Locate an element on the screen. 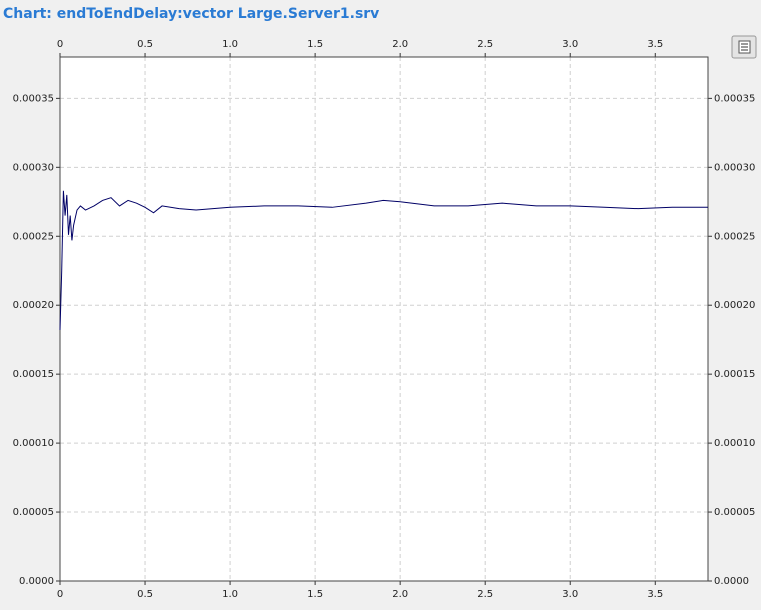 The width and height of the screenshot is (761, 610). y-tick-label: 0.00020 is located at coordinates (33, 305).